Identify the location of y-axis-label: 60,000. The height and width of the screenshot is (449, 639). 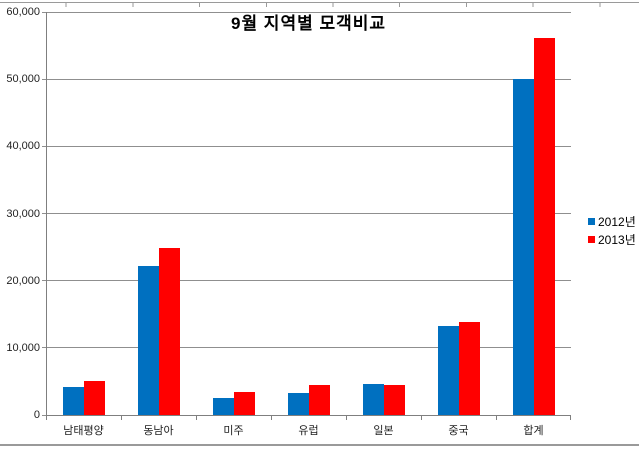
(23, 12).